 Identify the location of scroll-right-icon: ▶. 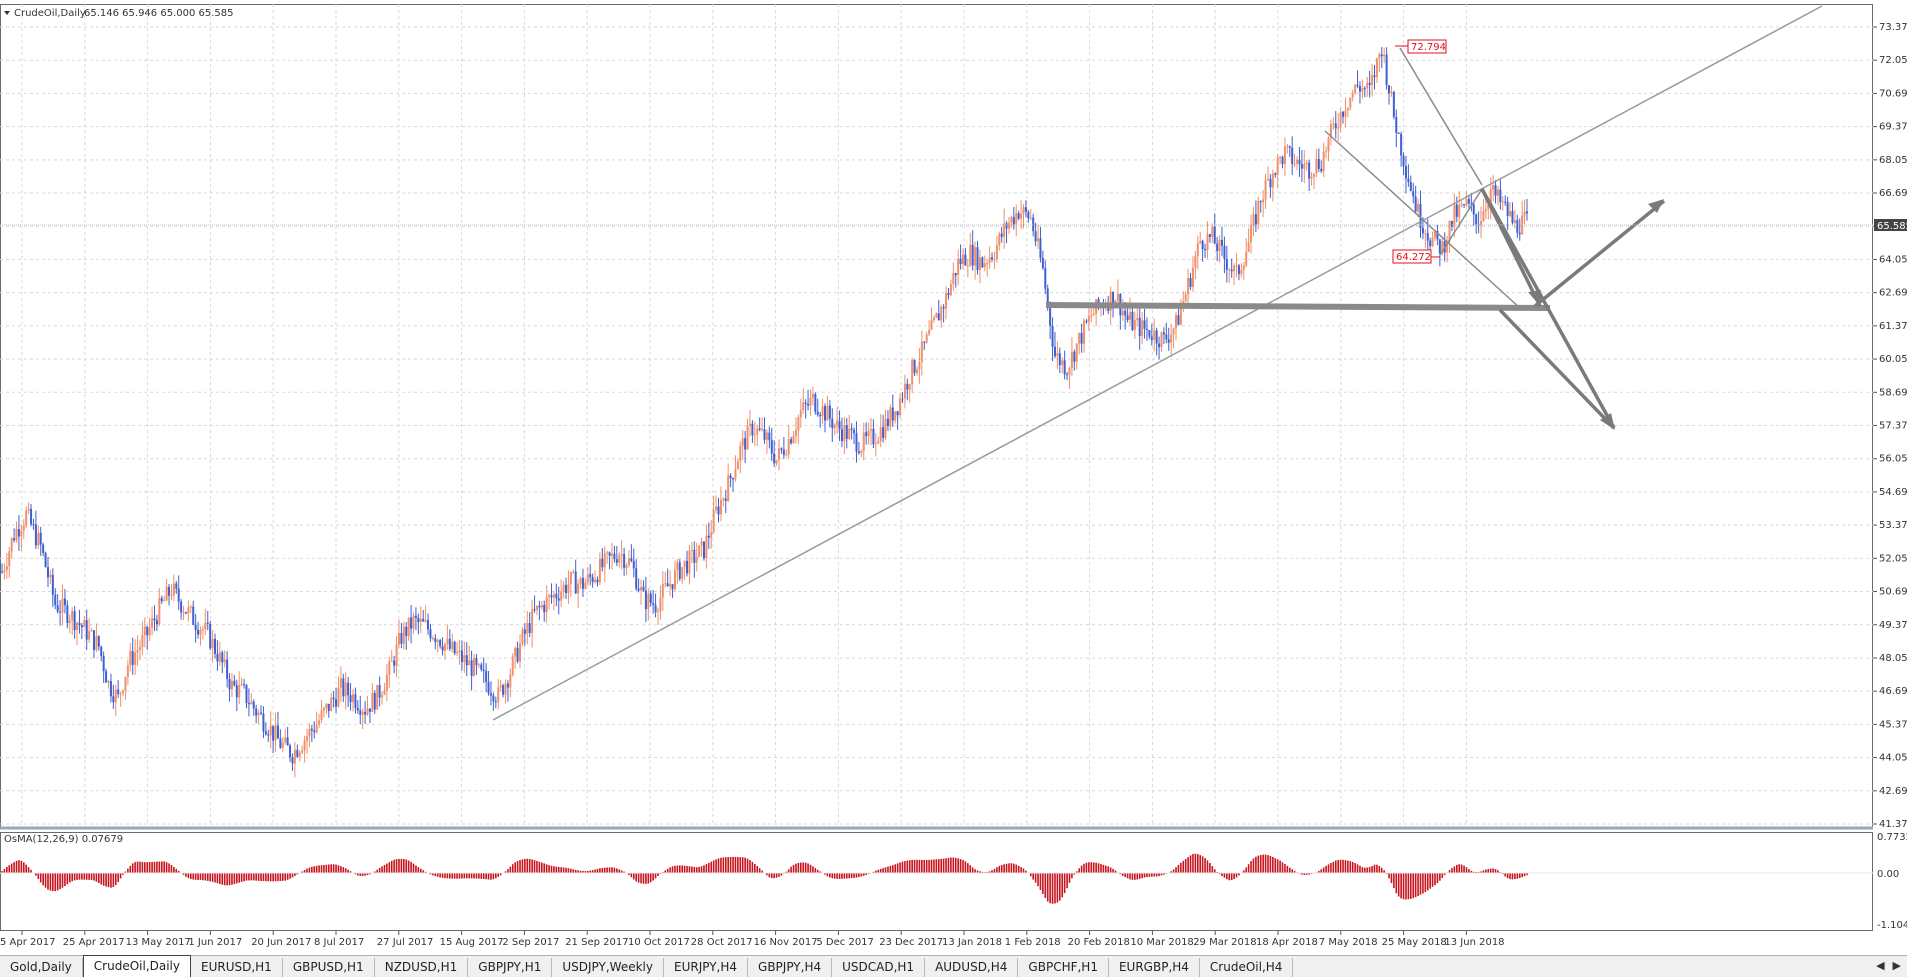
(1896, 965).